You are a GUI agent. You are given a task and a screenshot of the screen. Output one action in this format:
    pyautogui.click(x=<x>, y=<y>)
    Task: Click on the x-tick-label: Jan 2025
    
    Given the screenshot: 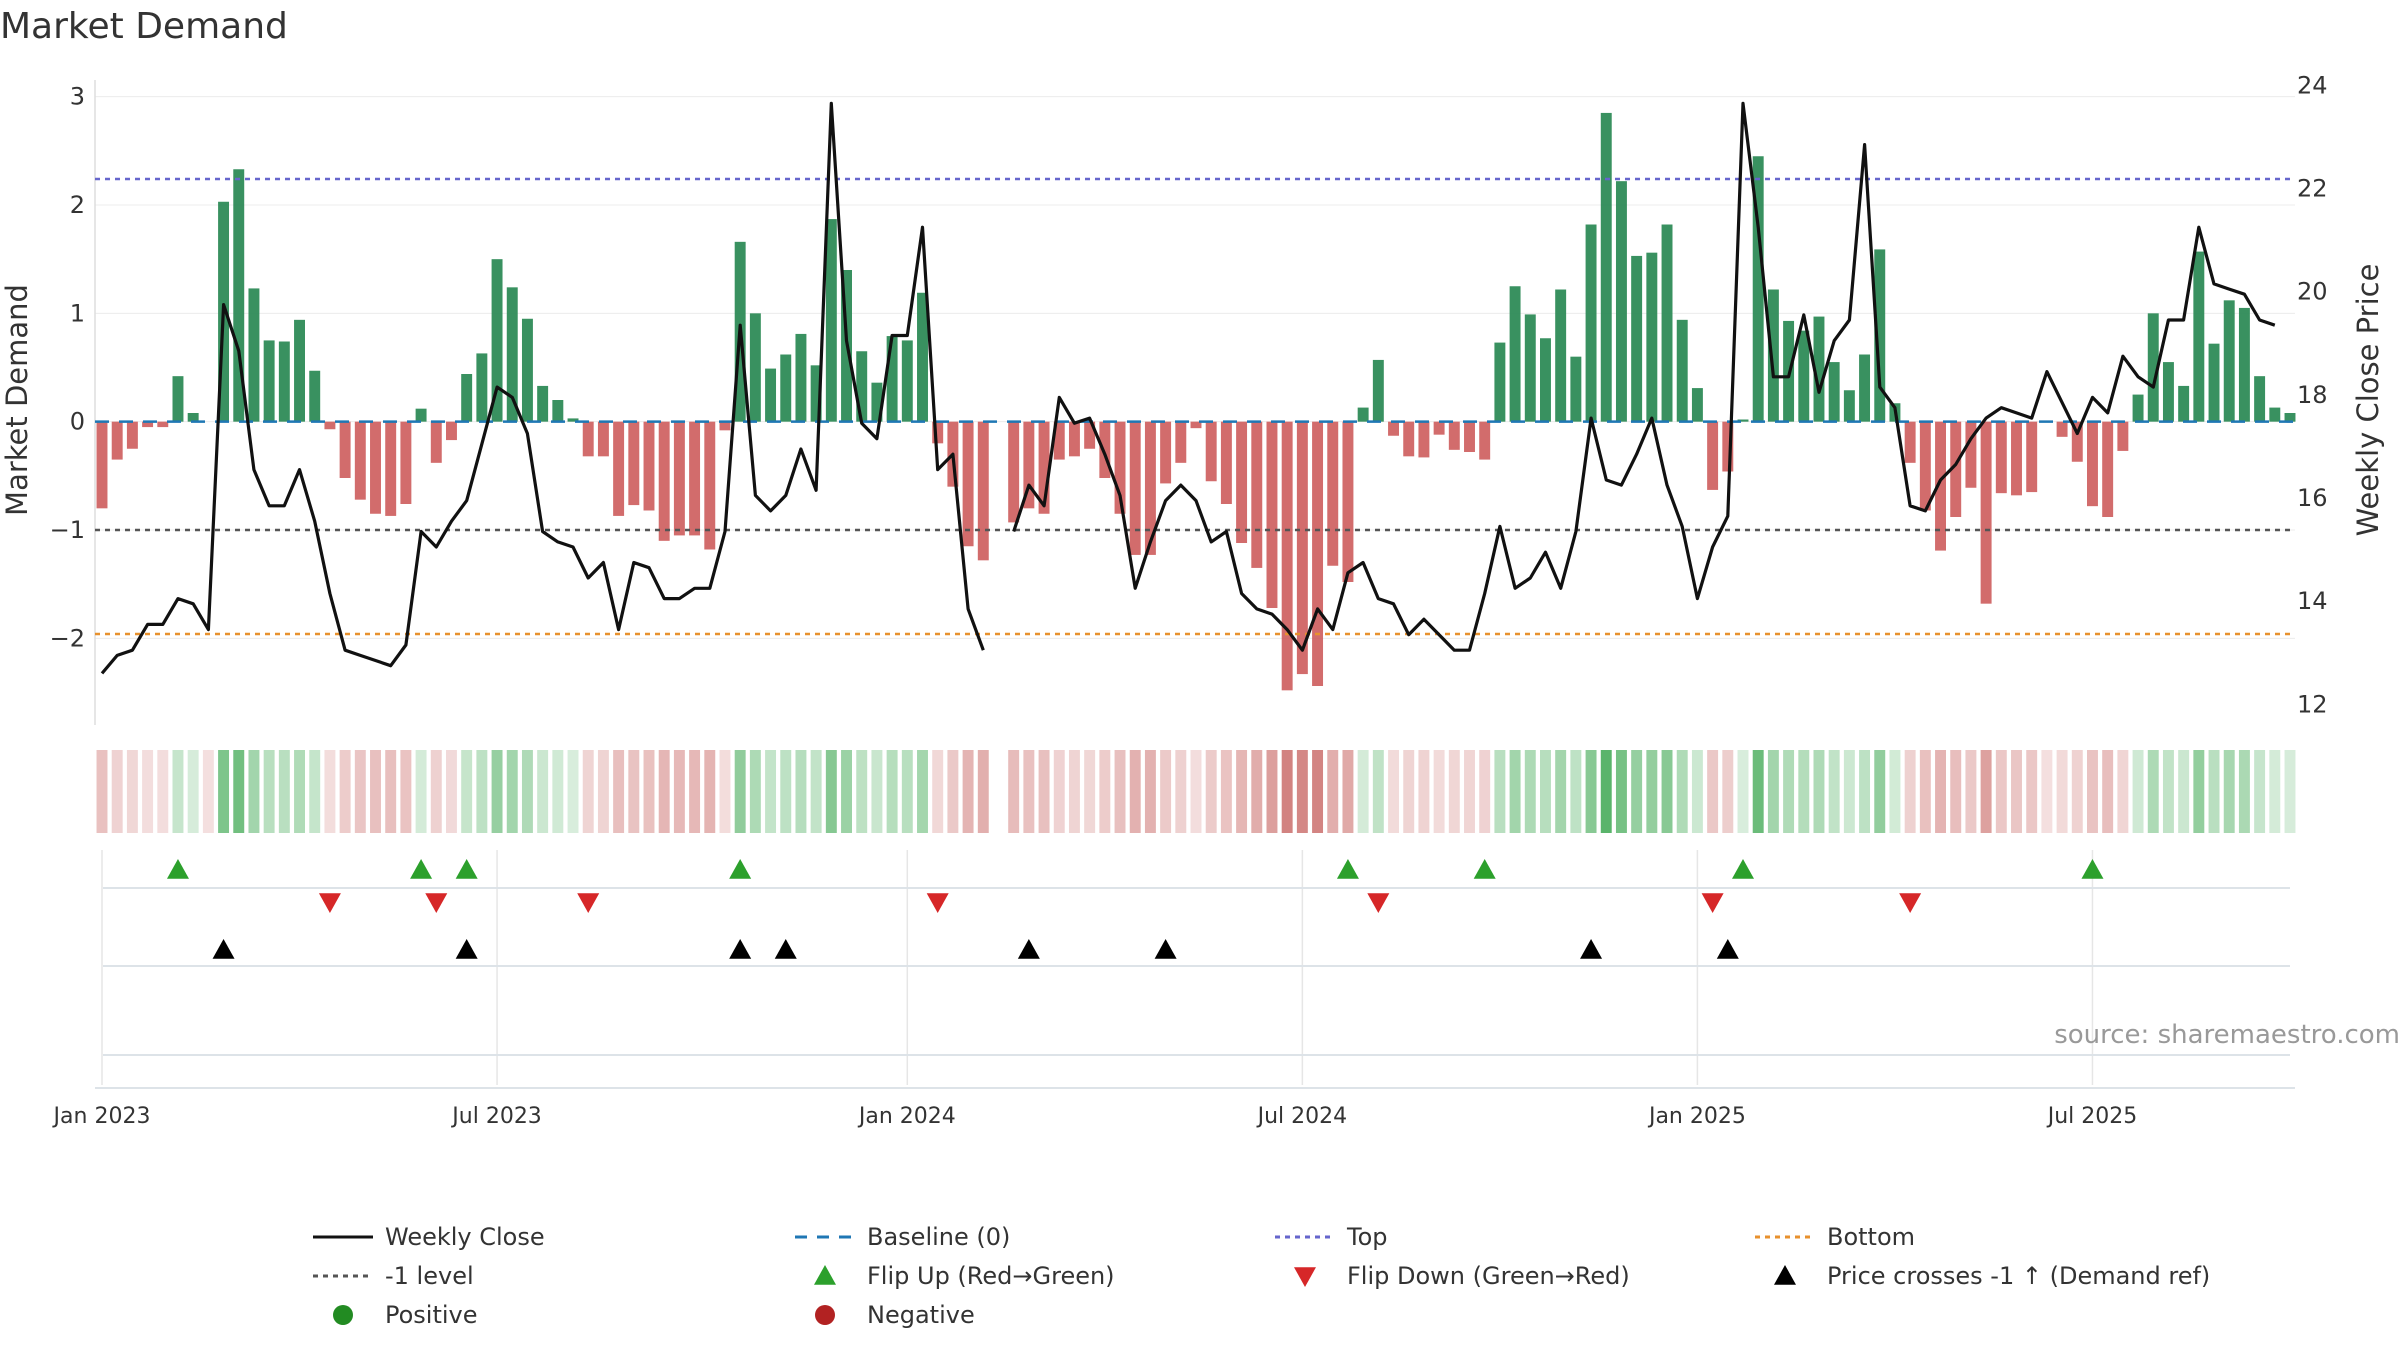 What is the action you would take?
    pyautogui.click(x=1696, y=1116)
    